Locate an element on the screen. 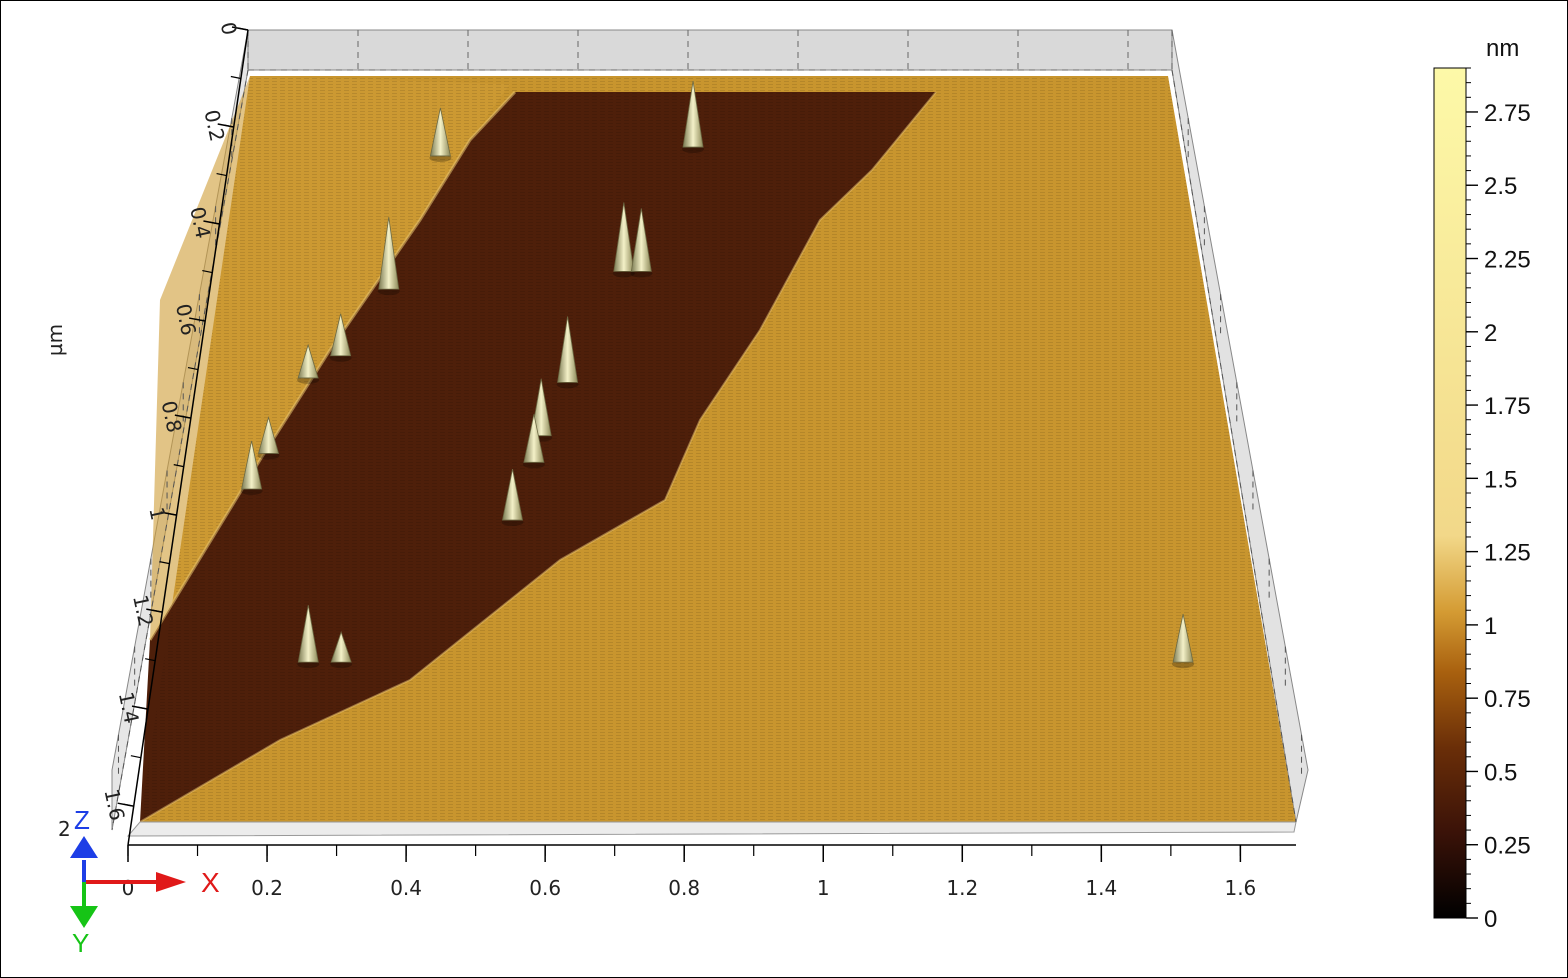  y-tick-label: 0 is located at coordinates (229, 28).